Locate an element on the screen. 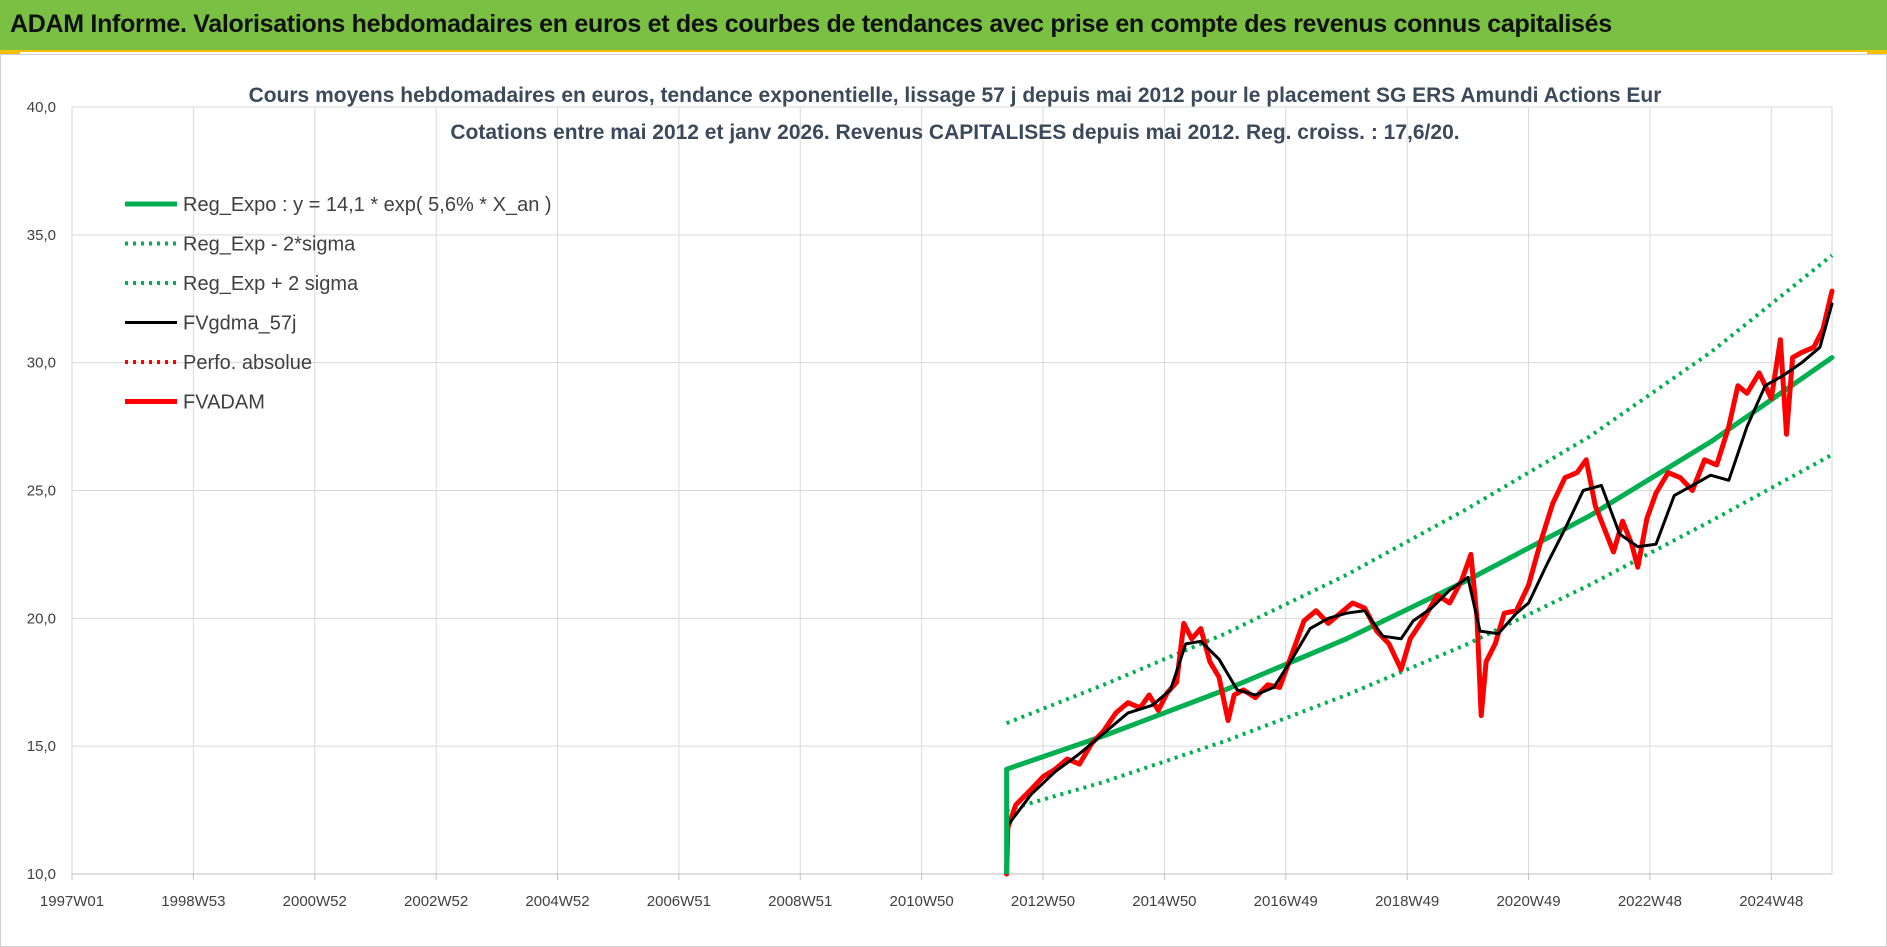 This screenshot has width=1887, height=947. y-tick-label: 35,0 is located at coordinates (41, 235).